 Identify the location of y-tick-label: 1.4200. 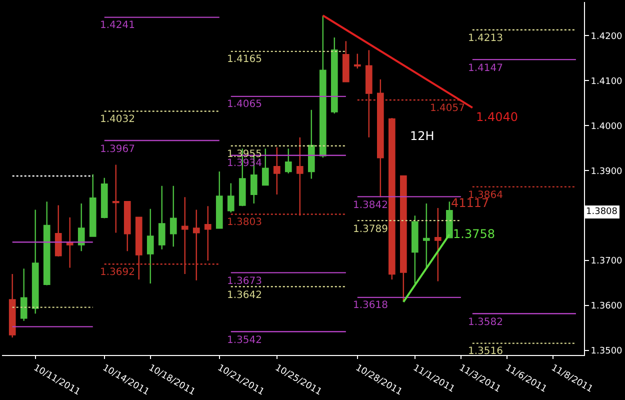
(606, 37).